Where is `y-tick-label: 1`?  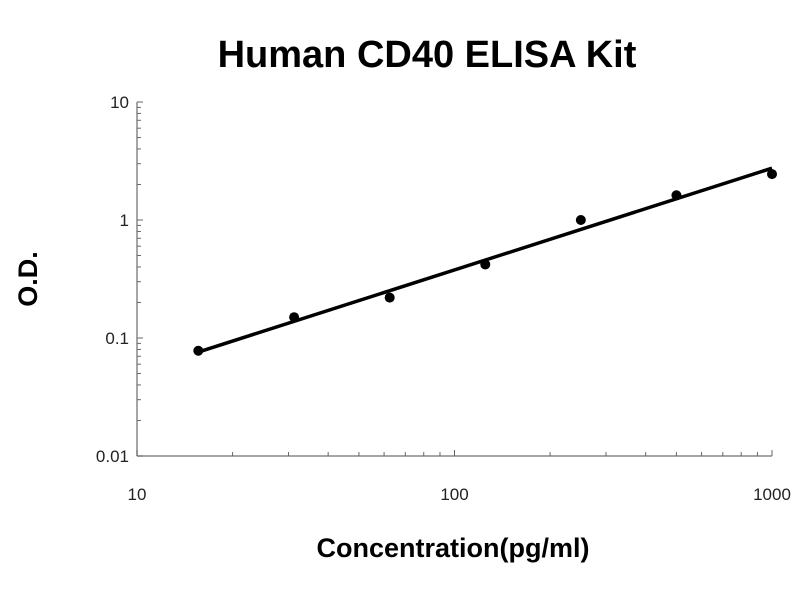 y-tick-label: 1 is located at coordinates (124, 220).